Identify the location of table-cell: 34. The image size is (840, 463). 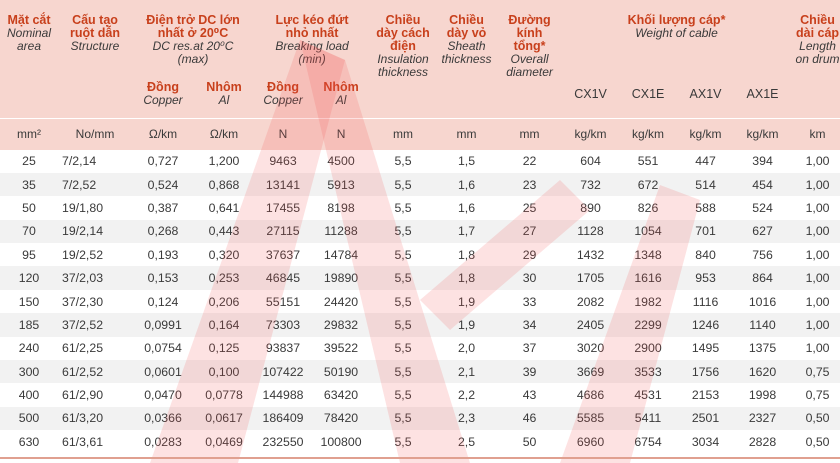
(530, 325).